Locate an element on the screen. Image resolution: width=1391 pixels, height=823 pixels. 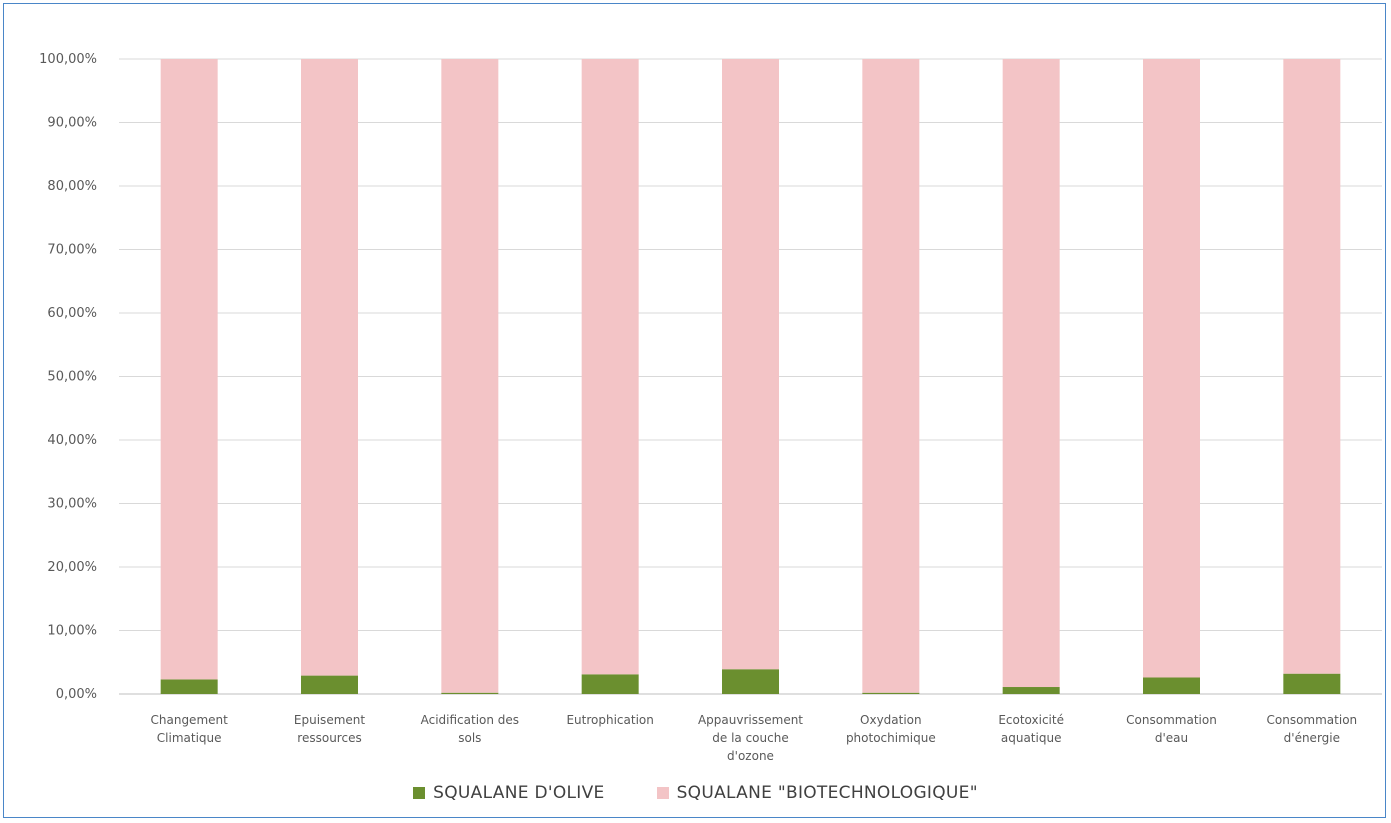
legend-item-olive: SQUALANE D'OLIVE is located at coordinates (508, 793).